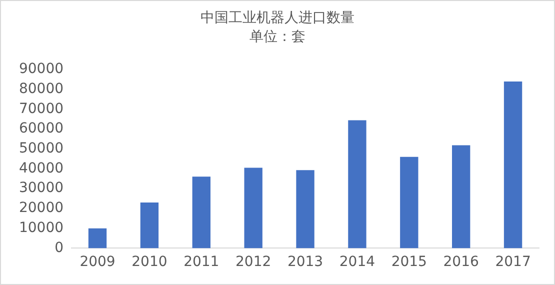 Image resolution: width=555 pixels, height=285 pixels. What do you see at coordinates (513, 262) in the screenshot?
I see `x-tick-label: 2017` at bounding box center [513, 262].